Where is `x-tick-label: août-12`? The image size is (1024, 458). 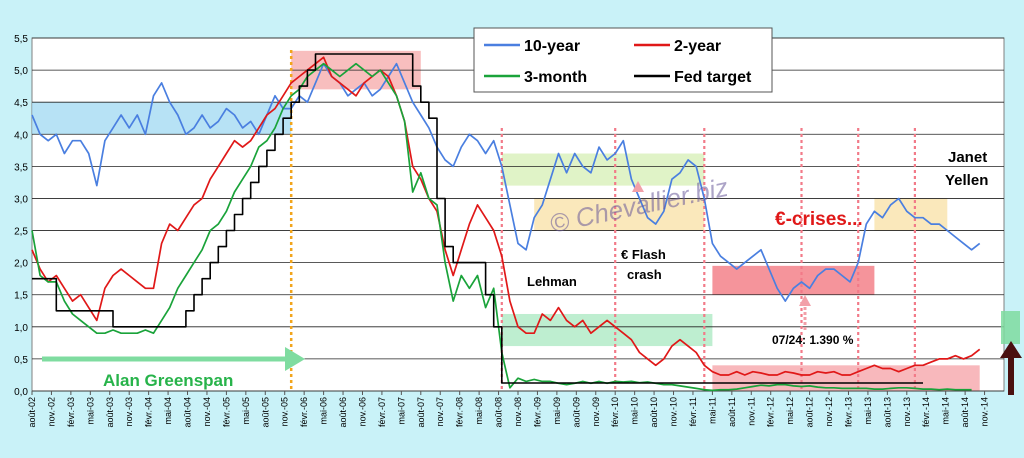
x-tick-label: août-12 is located at coordinates (810, 412).